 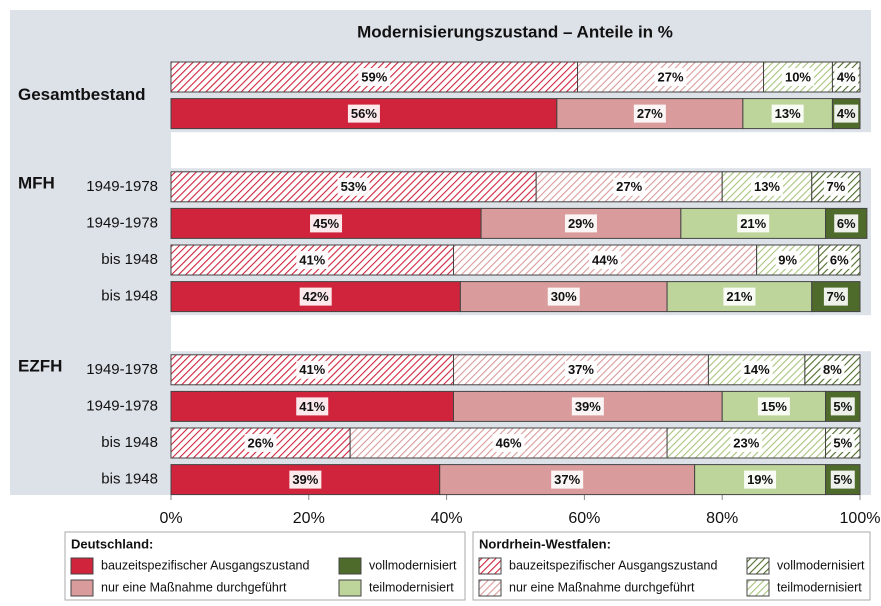 I want to click on value-label: 9%, so click(x=787, y=259).